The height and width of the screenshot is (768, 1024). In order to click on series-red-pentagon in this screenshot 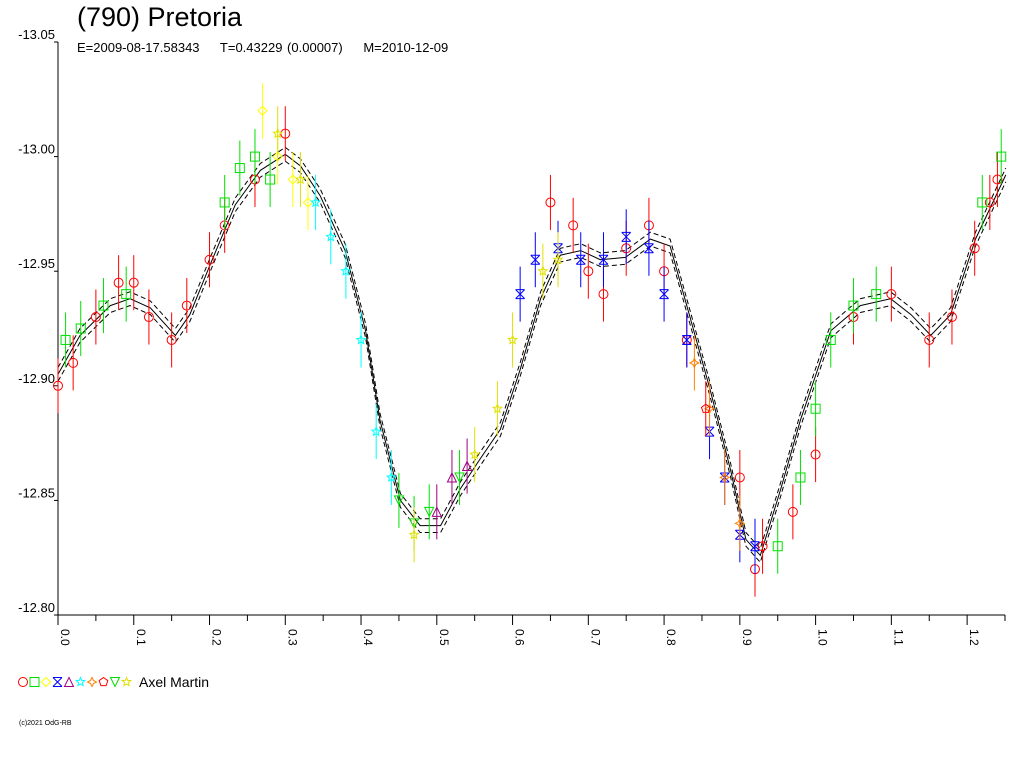, I will do `click(705, 409)`.